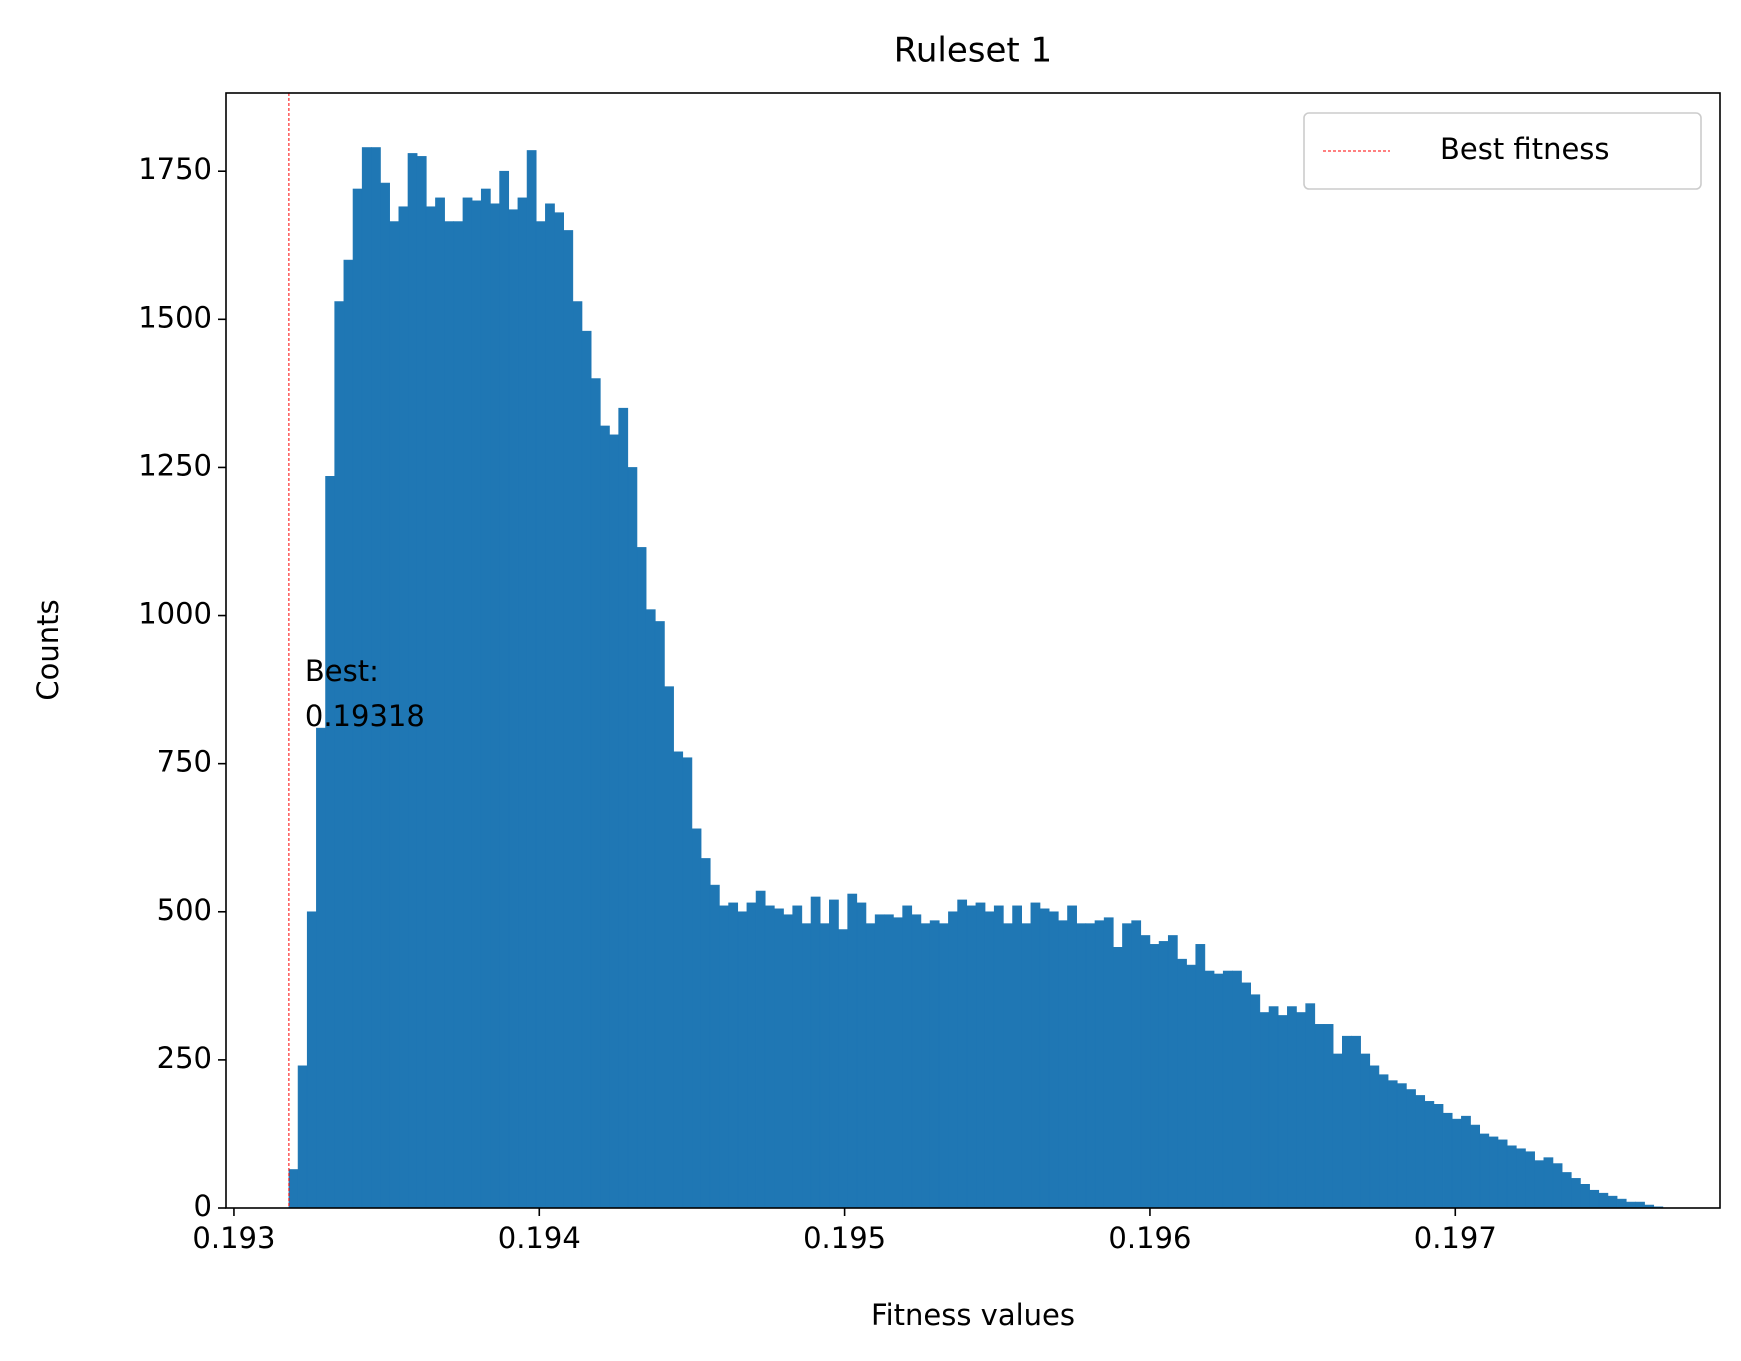 The height and width of the screenshot is (1361, 1741). I want to click on y-tick-label: 750, so click(184, 762).